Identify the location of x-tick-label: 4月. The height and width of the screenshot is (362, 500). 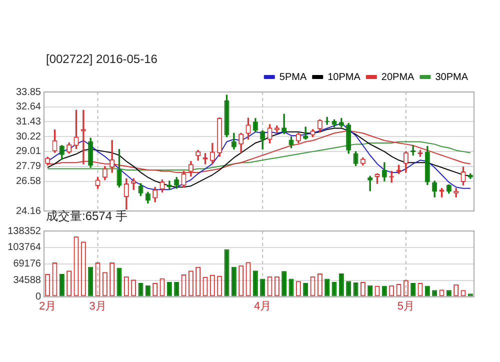
(263, 306).